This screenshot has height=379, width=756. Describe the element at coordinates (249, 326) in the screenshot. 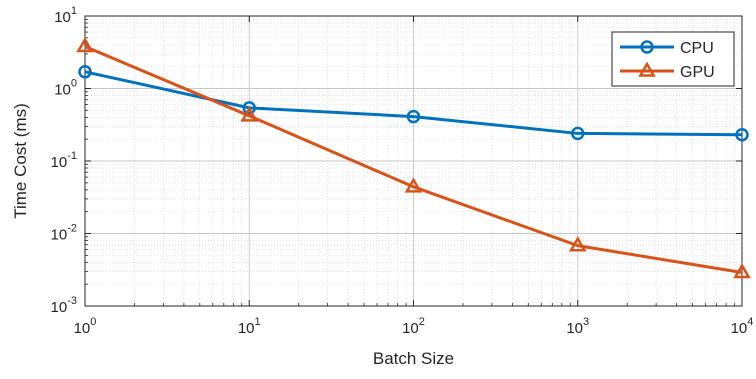

I see `x-tick-label: 10¹` at that location.